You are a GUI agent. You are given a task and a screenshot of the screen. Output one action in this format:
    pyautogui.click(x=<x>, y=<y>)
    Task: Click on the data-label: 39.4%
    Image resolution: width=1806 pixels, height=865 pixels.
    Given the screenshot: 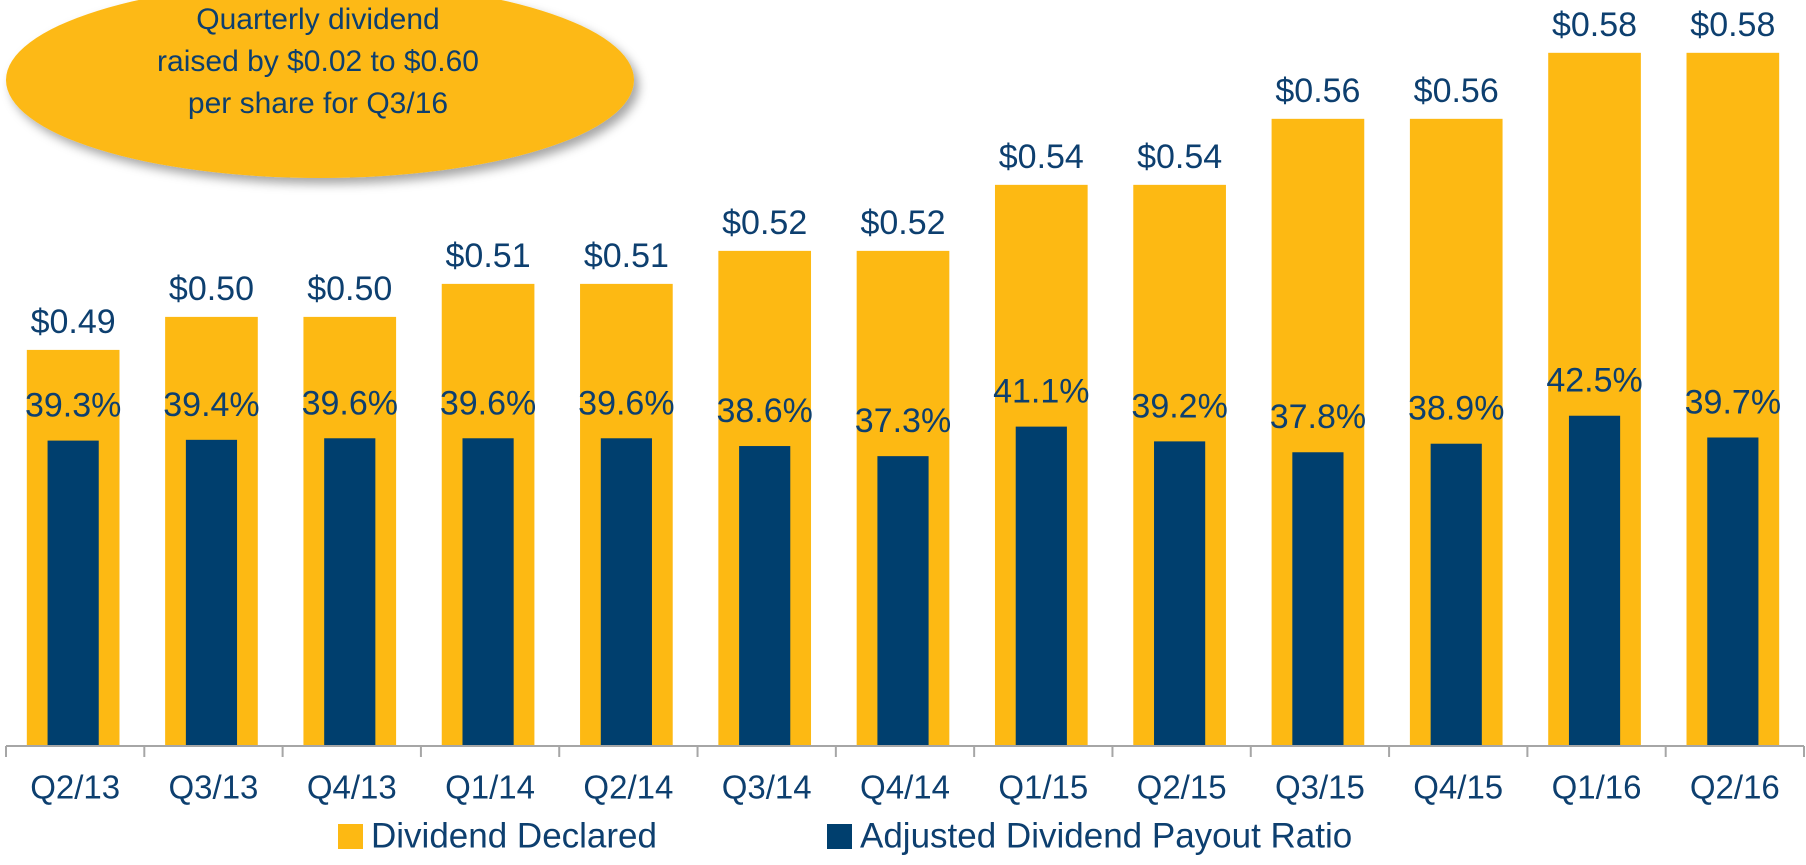 What is the action you would take?
    pyautogui.click(x=211, y=405)
    